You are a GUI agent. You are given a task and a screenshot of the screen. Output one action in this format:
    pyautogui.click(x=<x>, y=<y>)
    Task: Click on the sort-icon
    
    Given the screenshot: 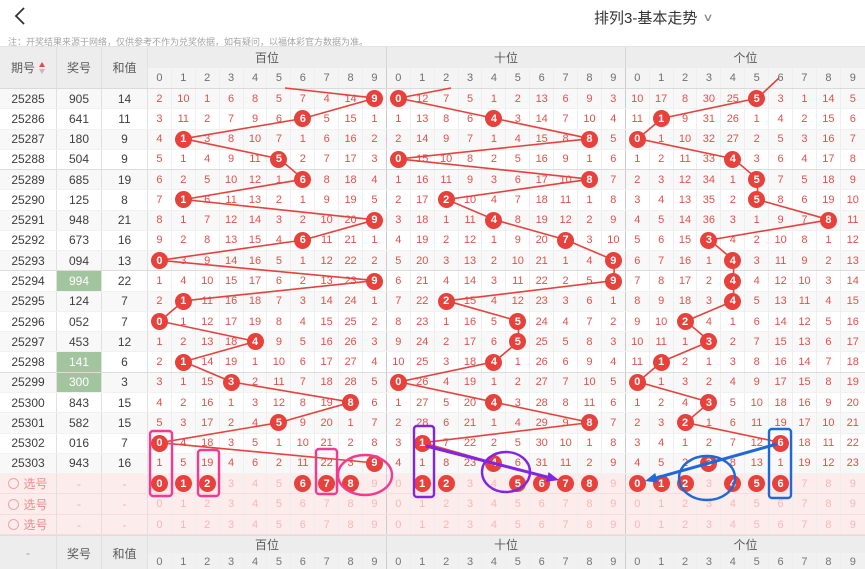 What is the action you would take?
    pyautogui.click(x=42, y=67)
    